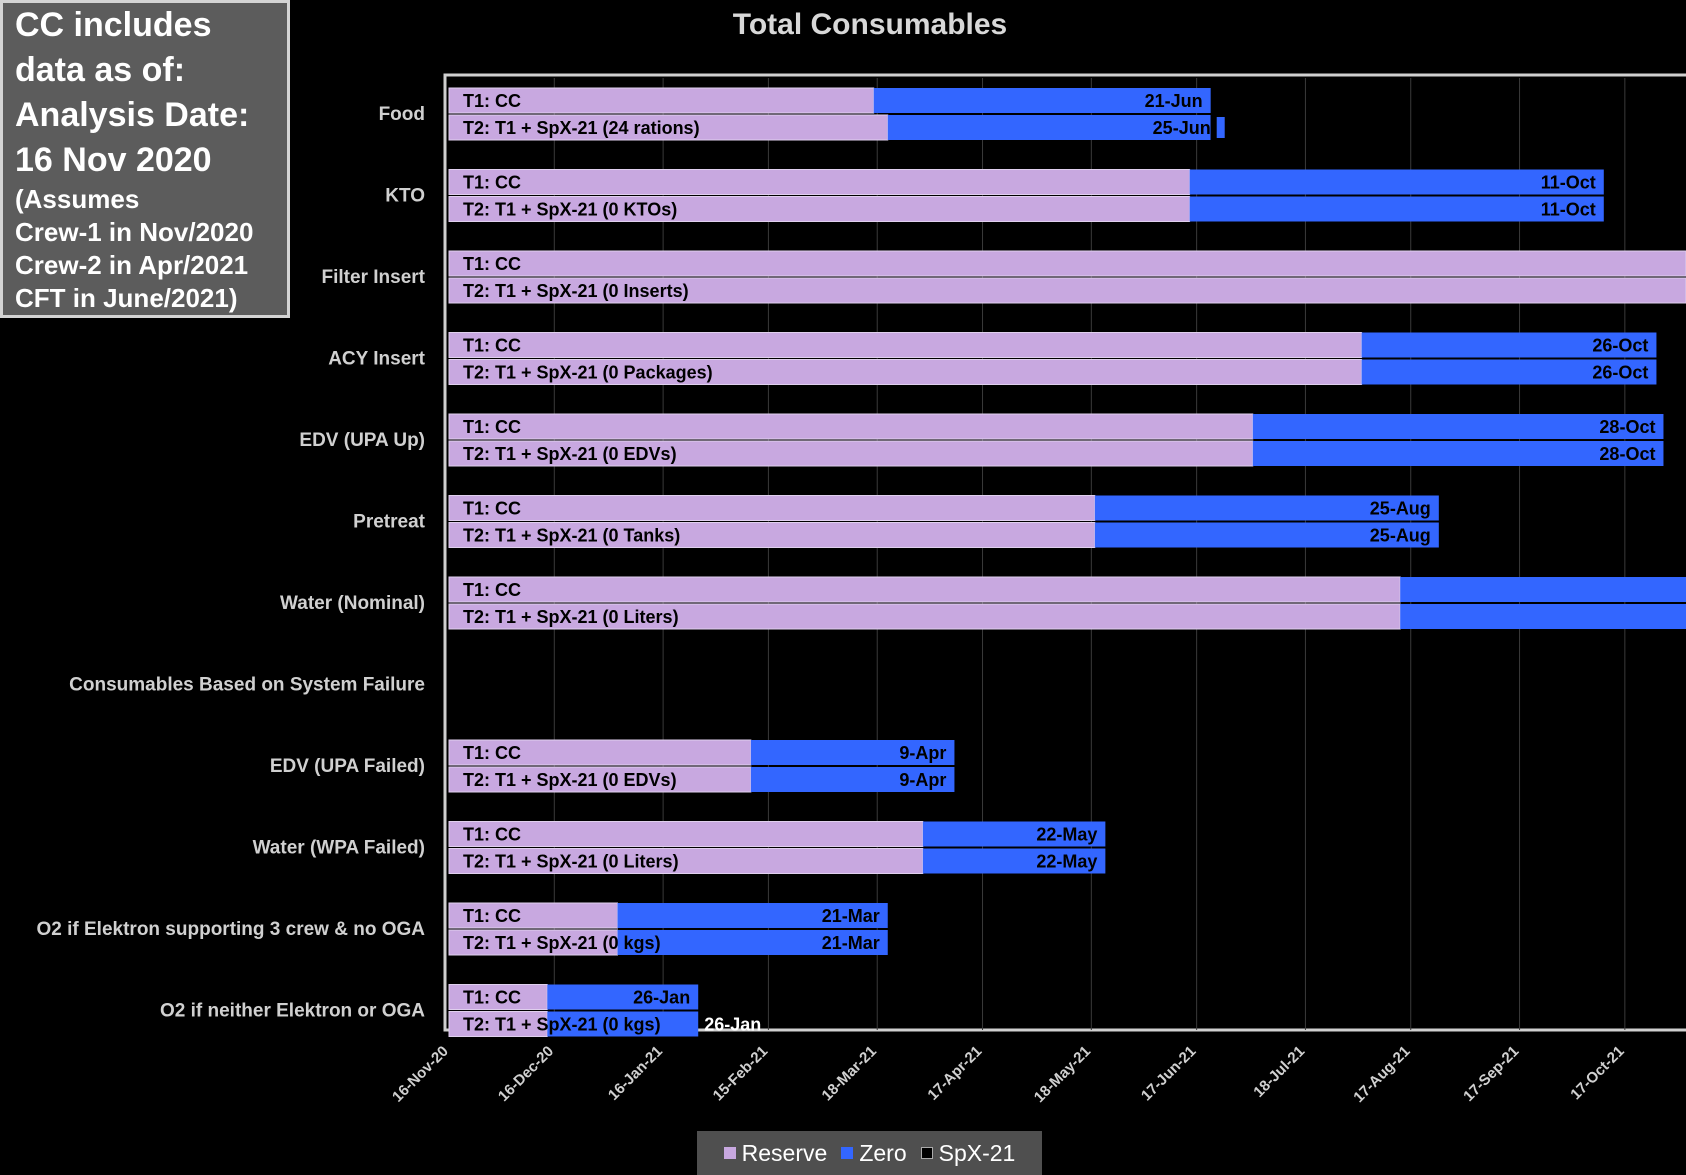  I want to click on category-label: O2 if neither Elektron or OGA, so click(292, 1011).